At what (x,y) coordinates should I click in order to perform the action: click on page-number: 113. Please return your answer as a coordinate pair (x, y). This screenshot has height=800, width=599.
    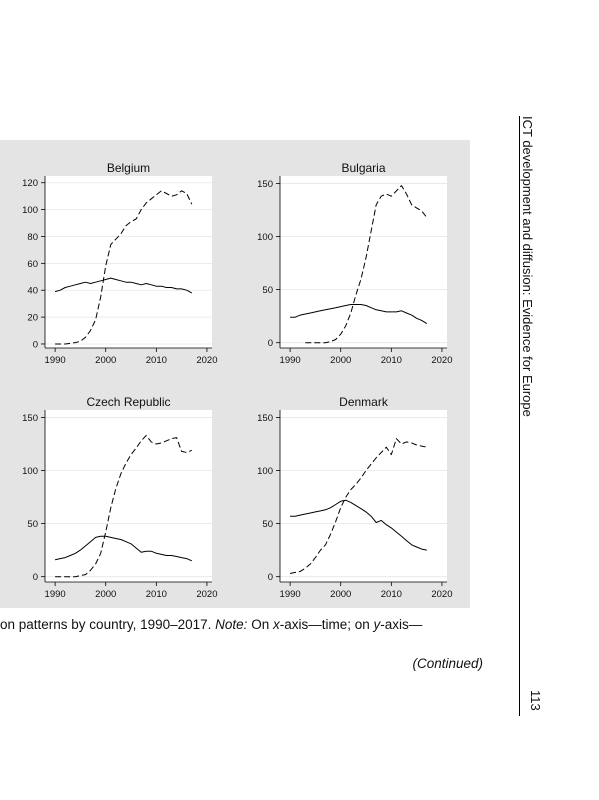
    Looking at the image, I should click on (535, 700).